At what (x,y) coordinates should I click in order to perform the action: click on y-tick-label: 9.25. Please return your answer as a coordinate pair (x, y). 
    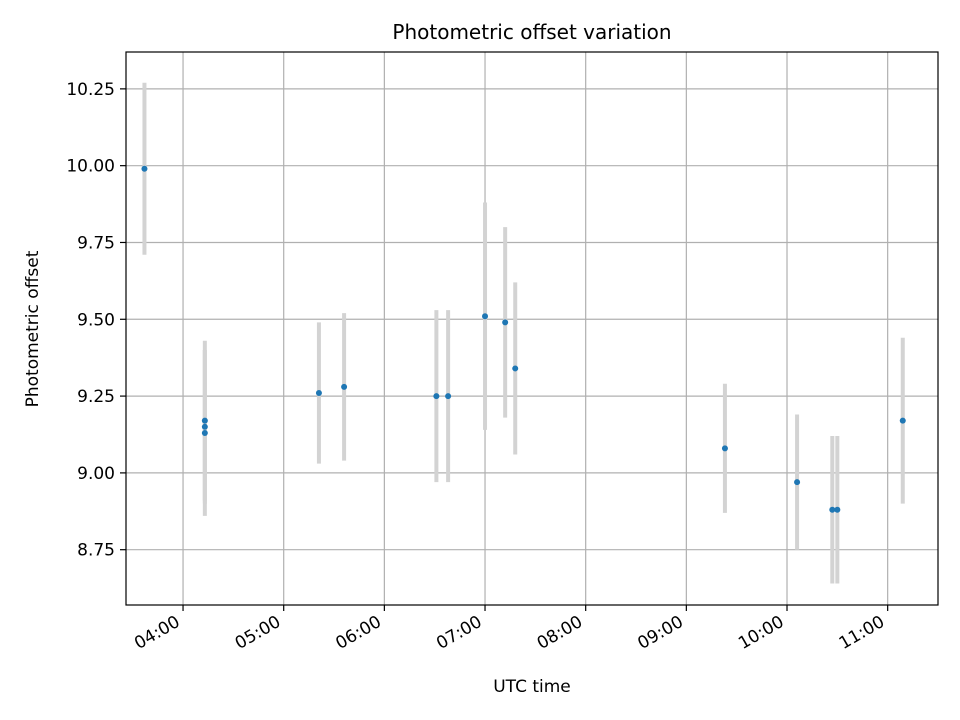
    Looking at the image, I should click on (96, 397).